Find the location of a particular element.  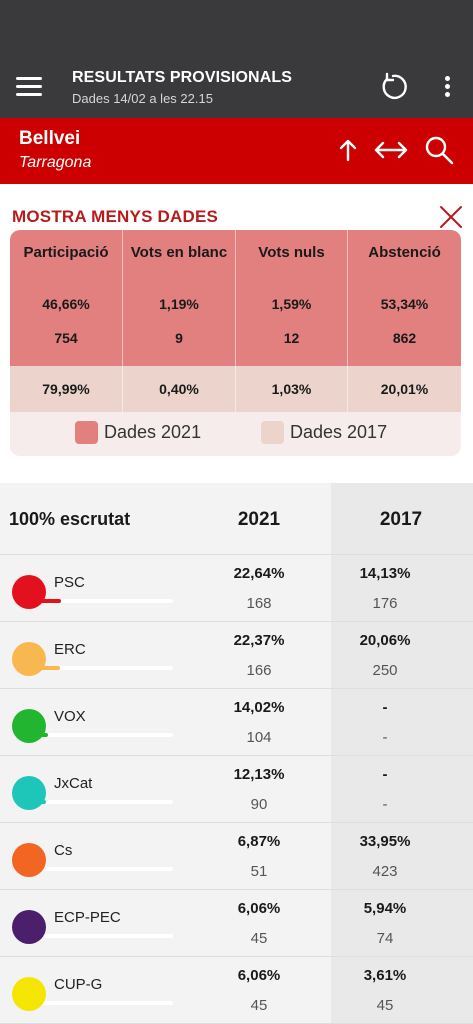

year-2017-label: 2017 is located at coordinates (401, 519).